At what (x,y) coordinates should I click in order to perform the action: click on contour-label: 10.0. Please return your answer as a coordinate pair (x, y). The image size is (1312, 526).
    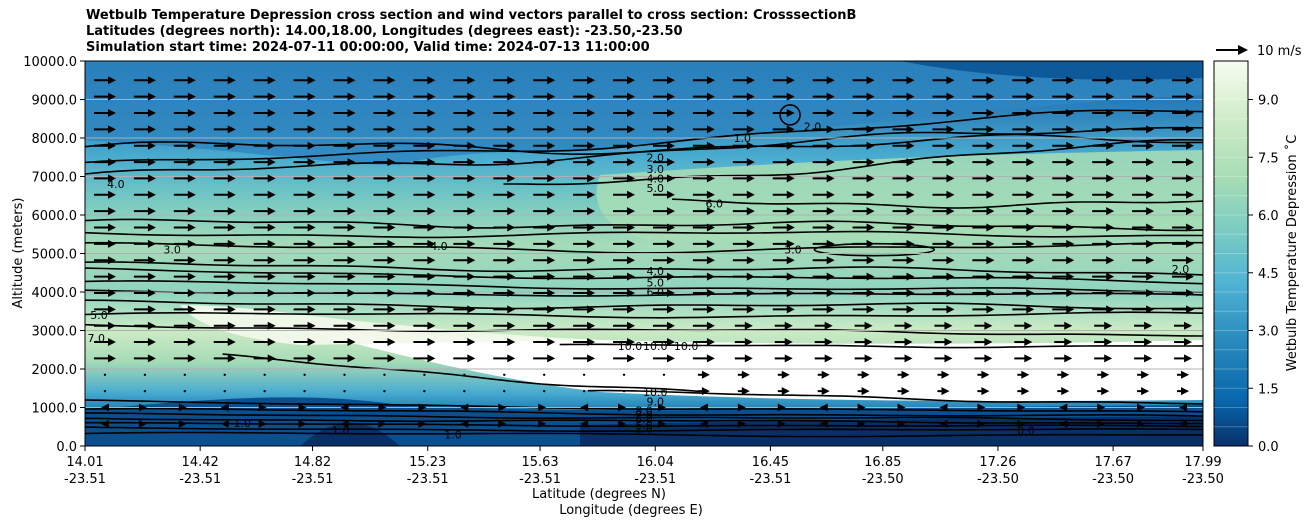
    Looking at the image, I should click on (630, 346).